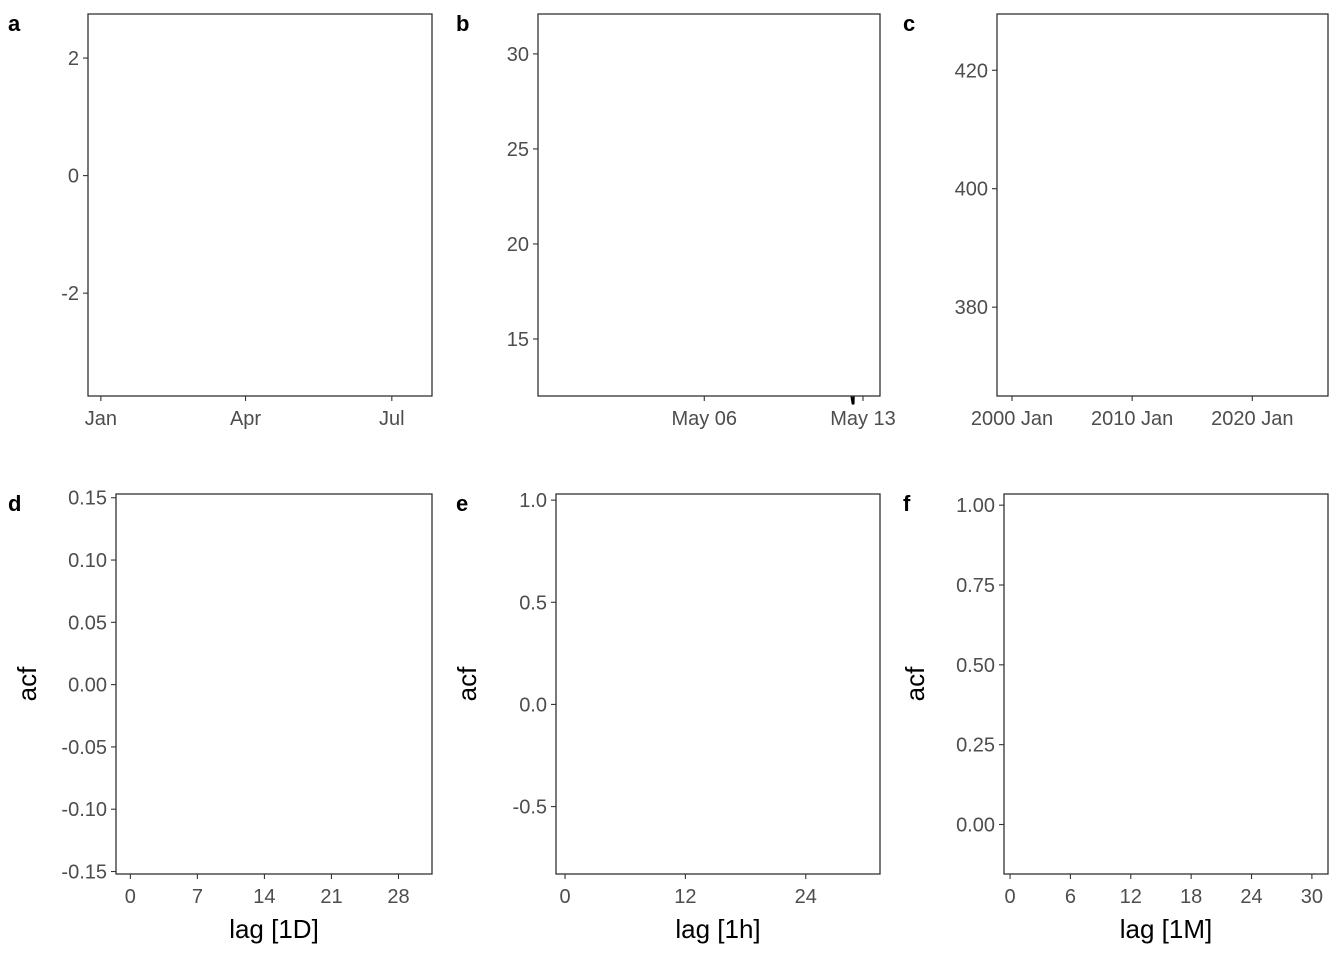 Image resolution: width=1344 pixels, height=960 pixels. I want to click on panel-a-x-tick-label: Jan, so click(101, 419).